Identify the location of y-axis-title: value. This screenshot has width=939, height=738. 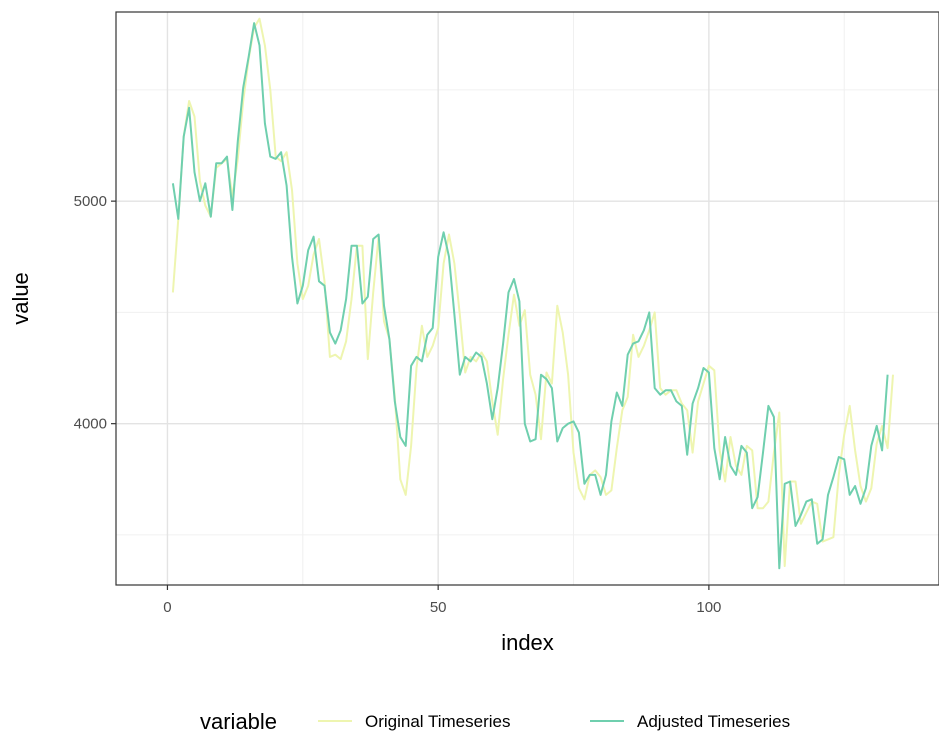
(20, 298).